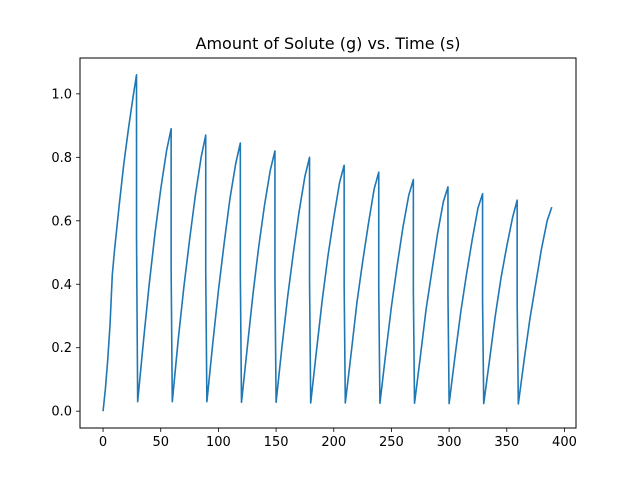  I want to click on y-tick-label: 0.0, so click(61, 412).